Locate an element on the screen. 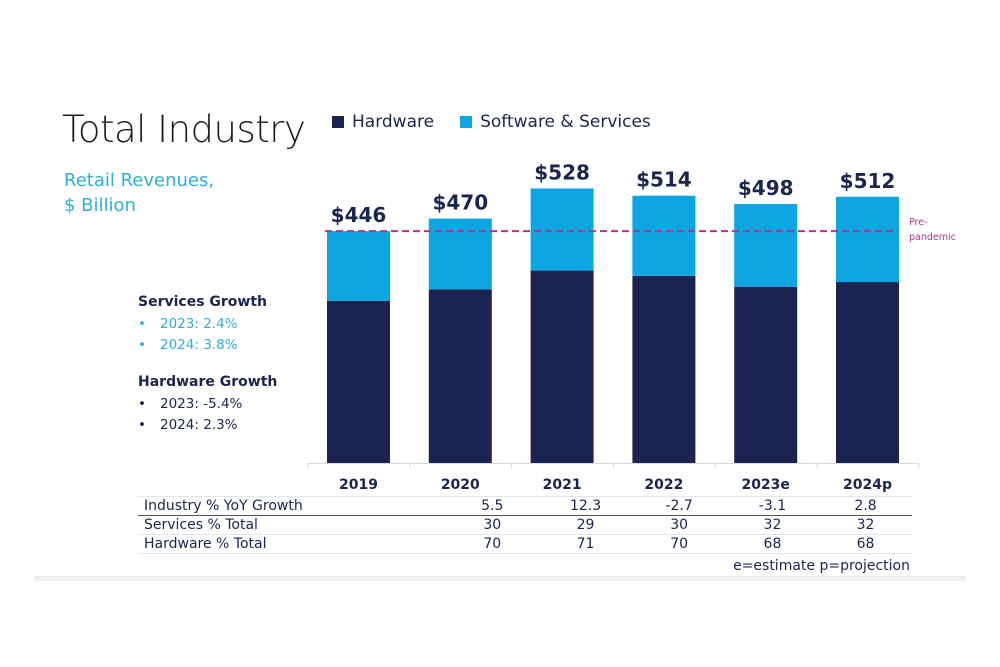  hardware-growth-item: • 2024: 2.3% is located at coordinates (228, 425).